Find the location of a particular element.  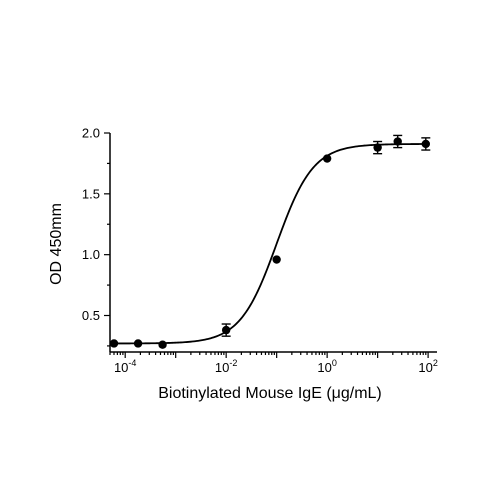

x-tick-label: 10⁰ is located at coordinates (326, 366).